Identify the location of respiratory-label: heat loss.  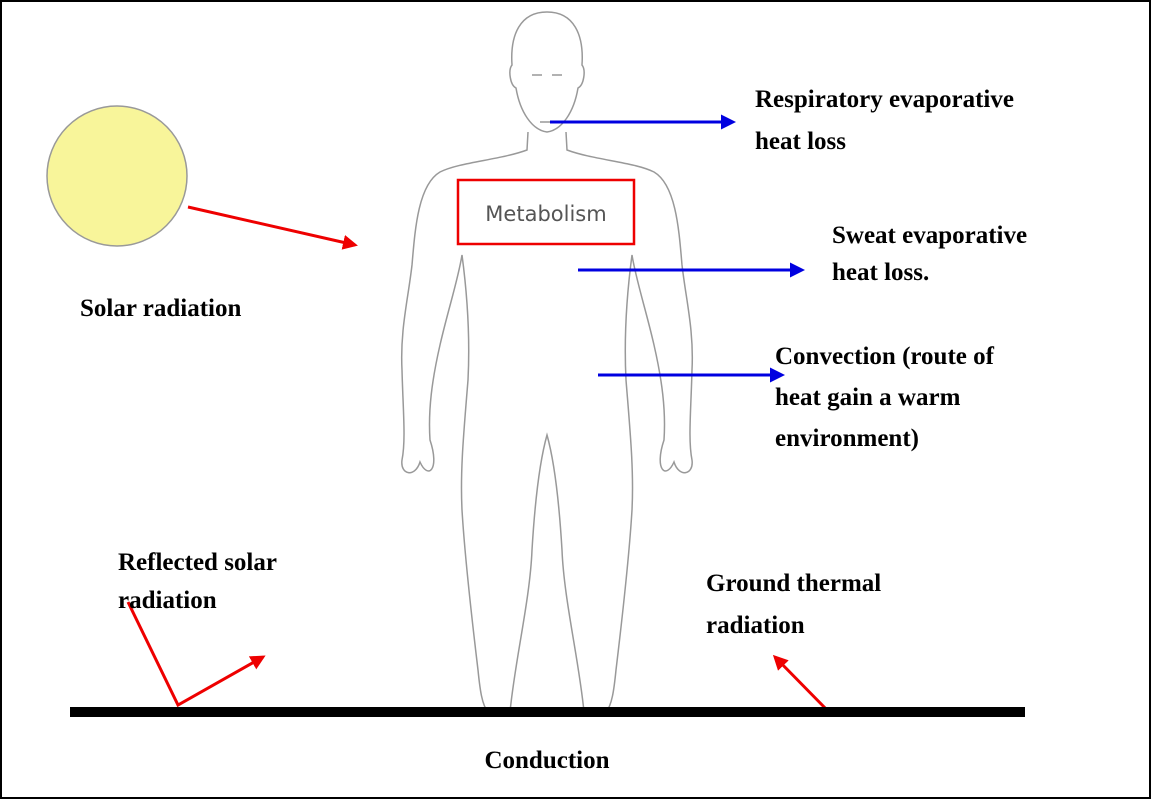
(800, 141).